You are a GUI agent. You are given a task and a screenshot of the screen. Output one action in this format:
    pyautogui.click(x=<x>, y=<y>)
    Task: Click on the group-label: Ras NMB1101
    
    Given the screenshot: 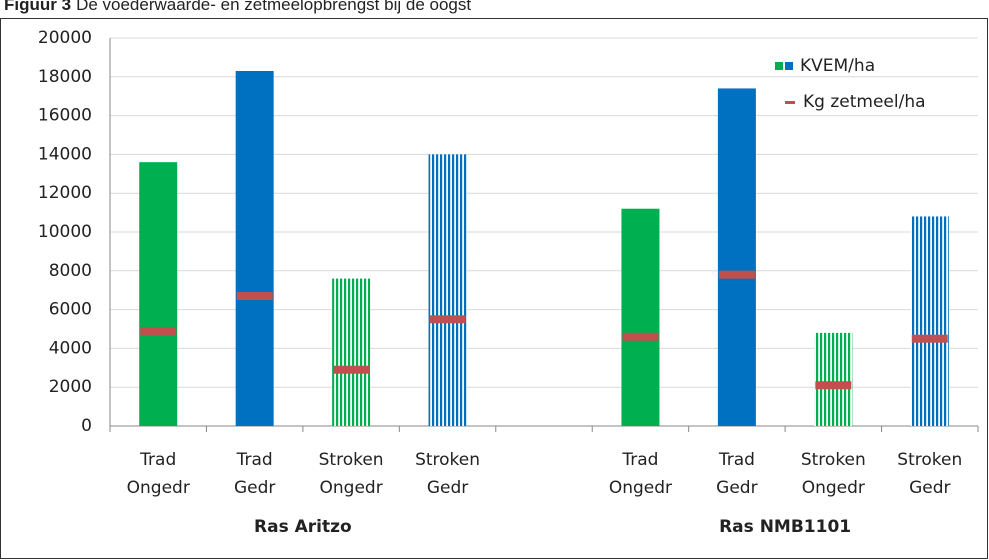 What is the action you would take?
    pyautogui.click(x=785, y=527)
    